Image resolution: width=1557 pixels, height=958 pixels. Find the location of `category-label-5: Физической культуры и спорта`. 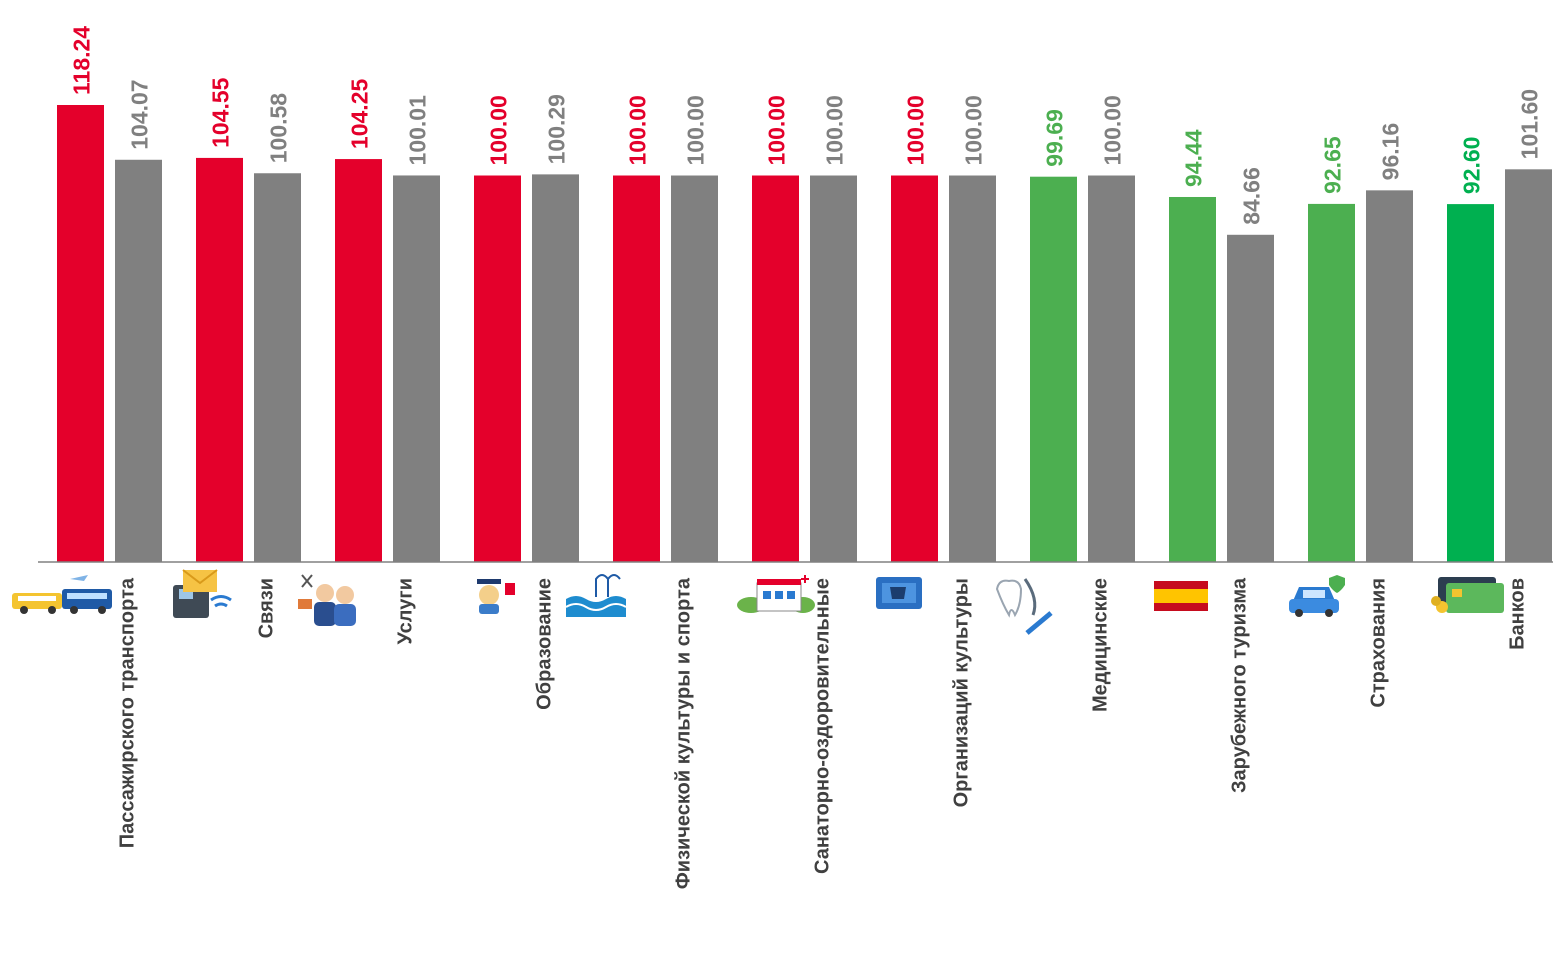

category-label-5: Физической культуры и спорта is located at coordinates (684, 733).